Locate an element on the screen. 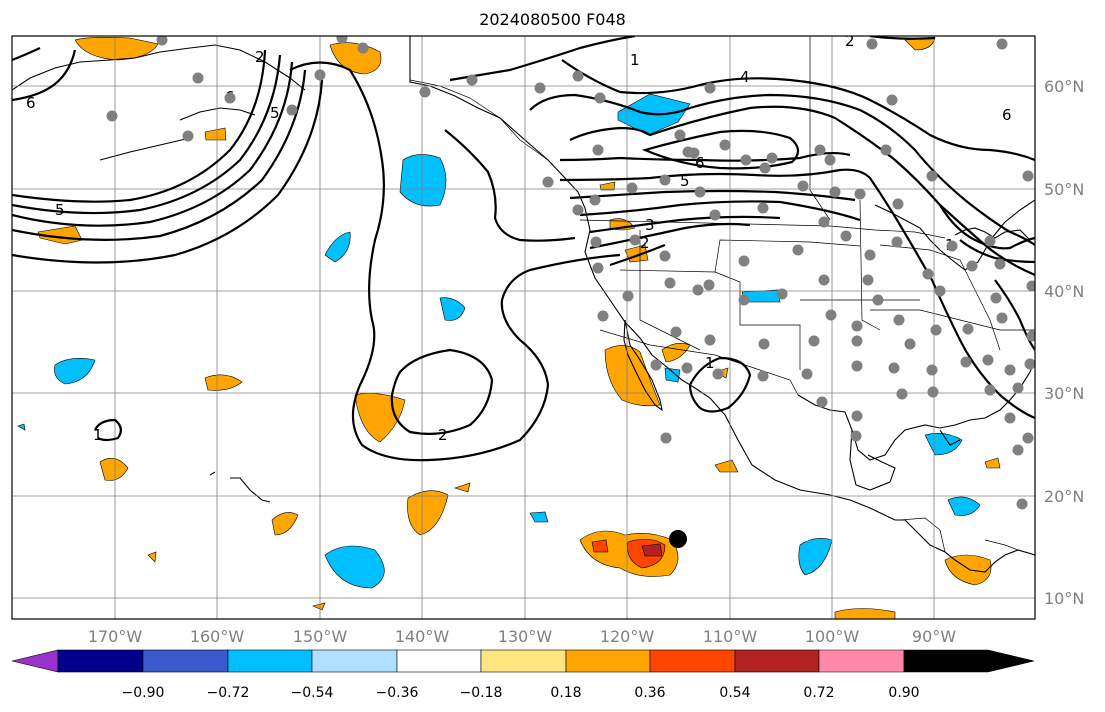  lon-tick: 150°W is located at coordinates (320, 636).